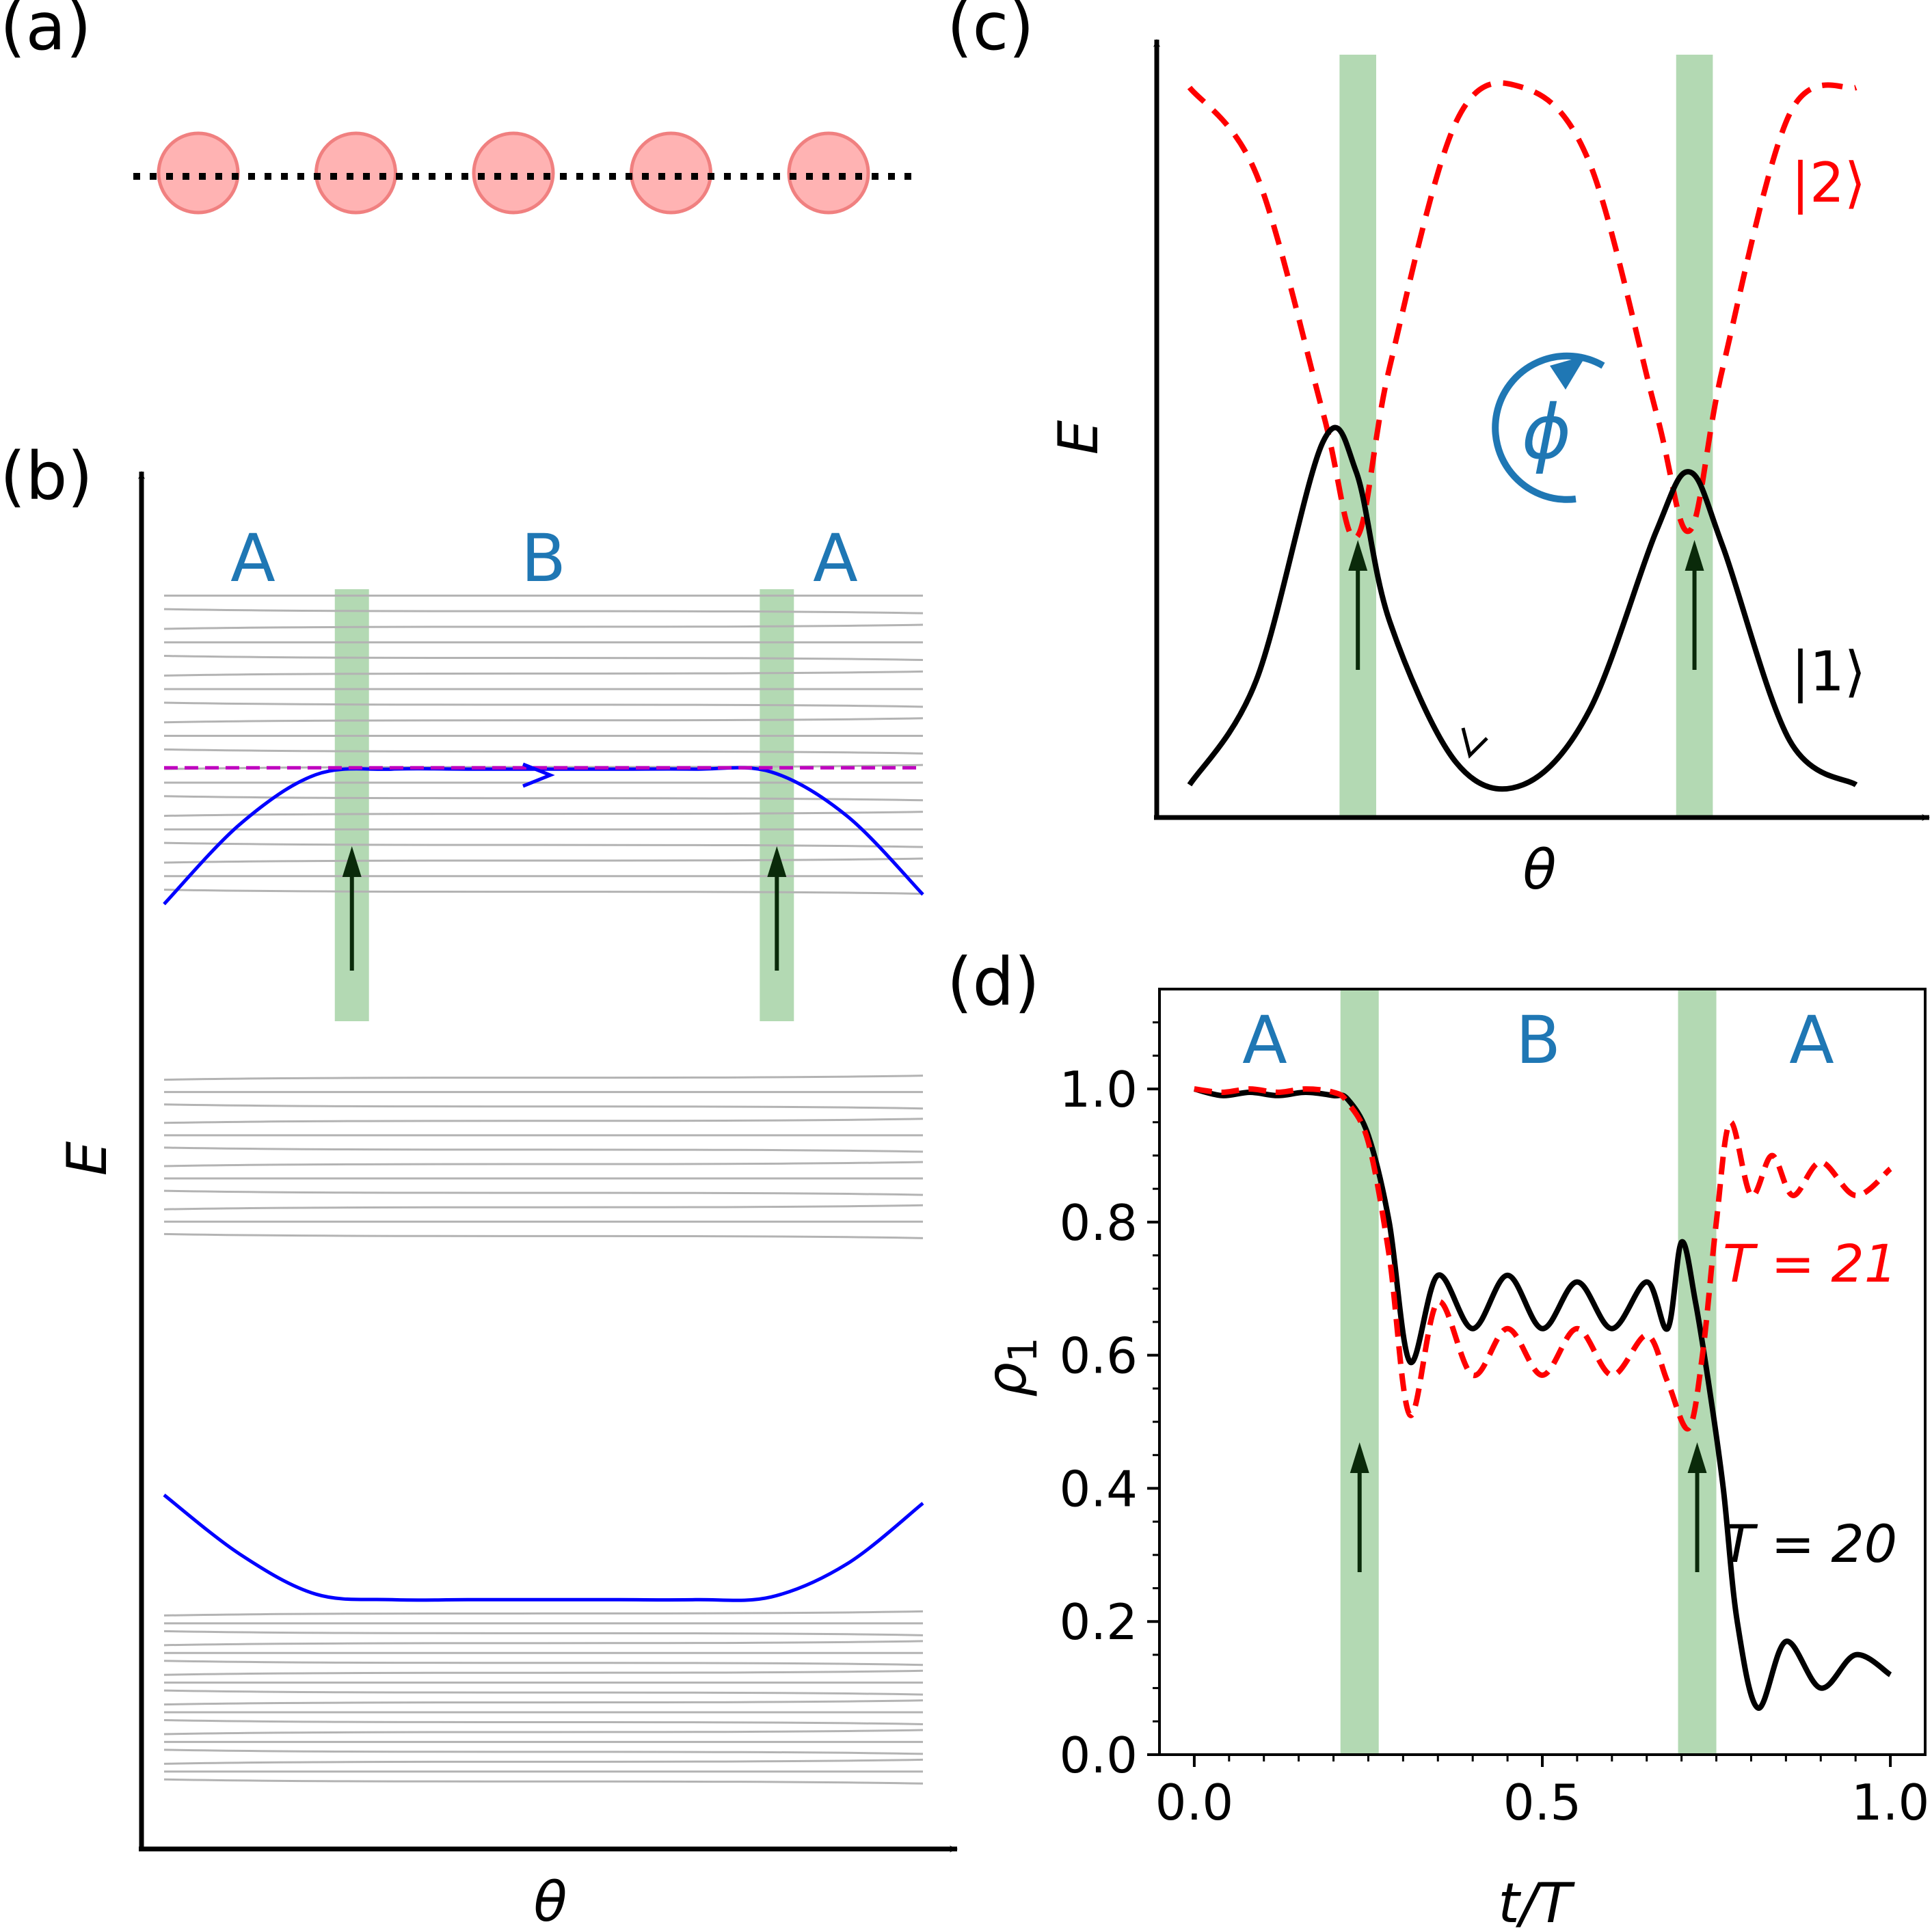 The image size is (1932, 1931). What do you see at coordinates (46, 476) in the screenshot?
I see `panel-b-label: (b)` at bounding box center [46, 476].